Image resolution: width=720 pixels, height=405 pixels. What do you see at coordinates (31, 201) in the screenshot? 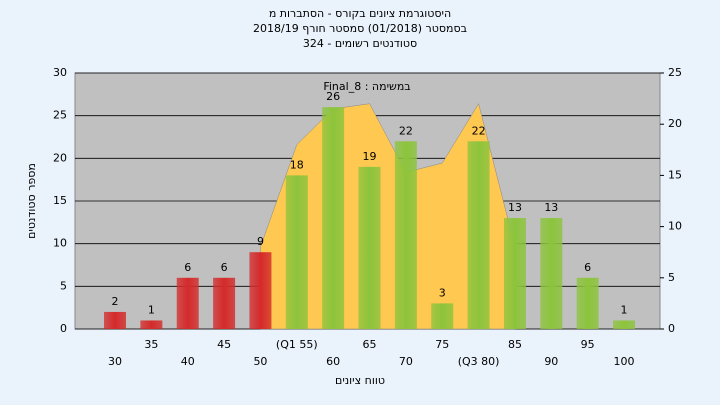
I see `y-axis-label: מספר סטודנטים` at bounding box center [31, 201].